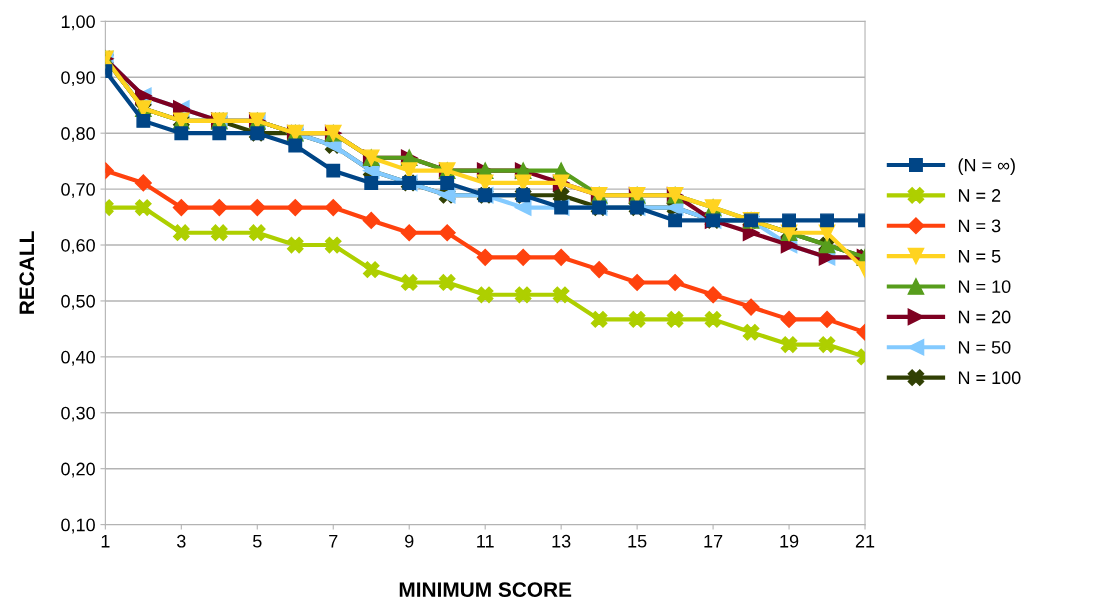 The height and width of the screenshot is (610, 1109). What do you see at coordinates (78, 79) in the screenshot?
I see `y-tick-label: 0,90` at bounding box center [78, 79].